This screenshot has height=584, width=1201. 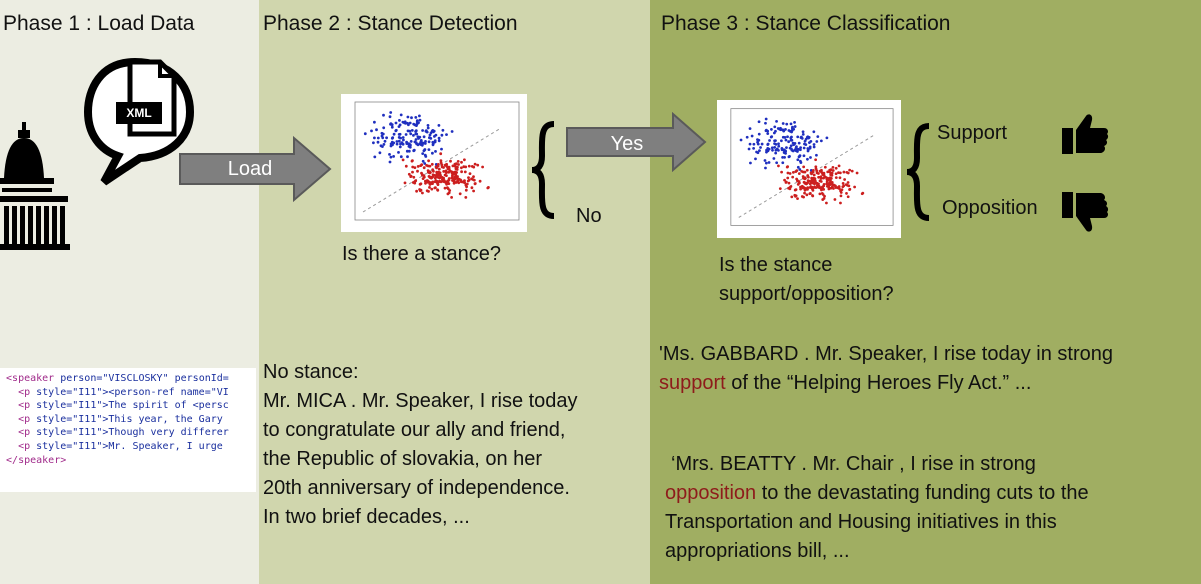 What do you see at coordinates (117, 378) in the screenshot?
I see `code-line: <speaker person="VISCLOSKY" personId=` at bounding box center [117, 378].